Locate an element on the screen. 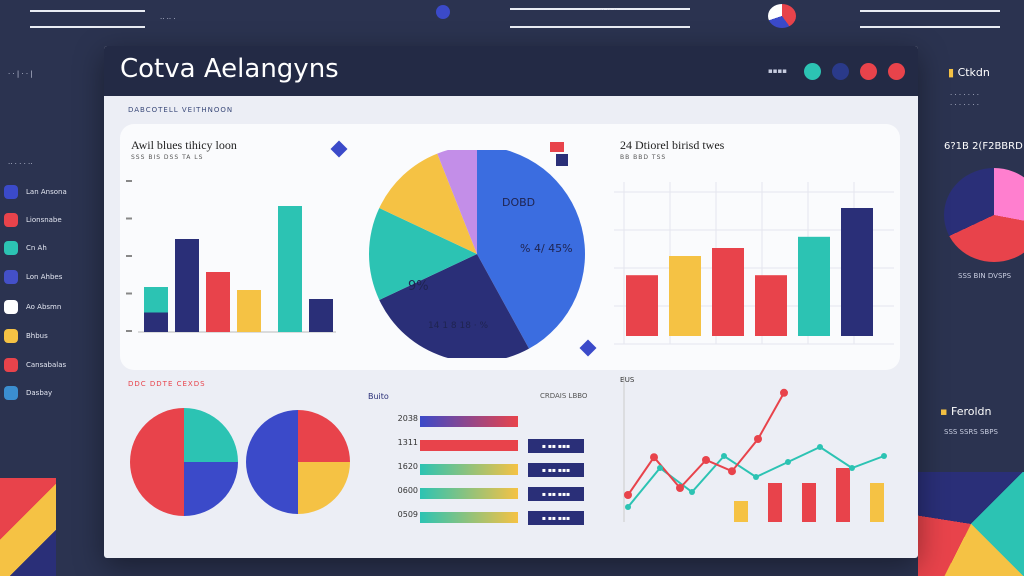 The image size is (1024, 576). sidebar-item-label: Dasbay is located at coordinates (39, 393).